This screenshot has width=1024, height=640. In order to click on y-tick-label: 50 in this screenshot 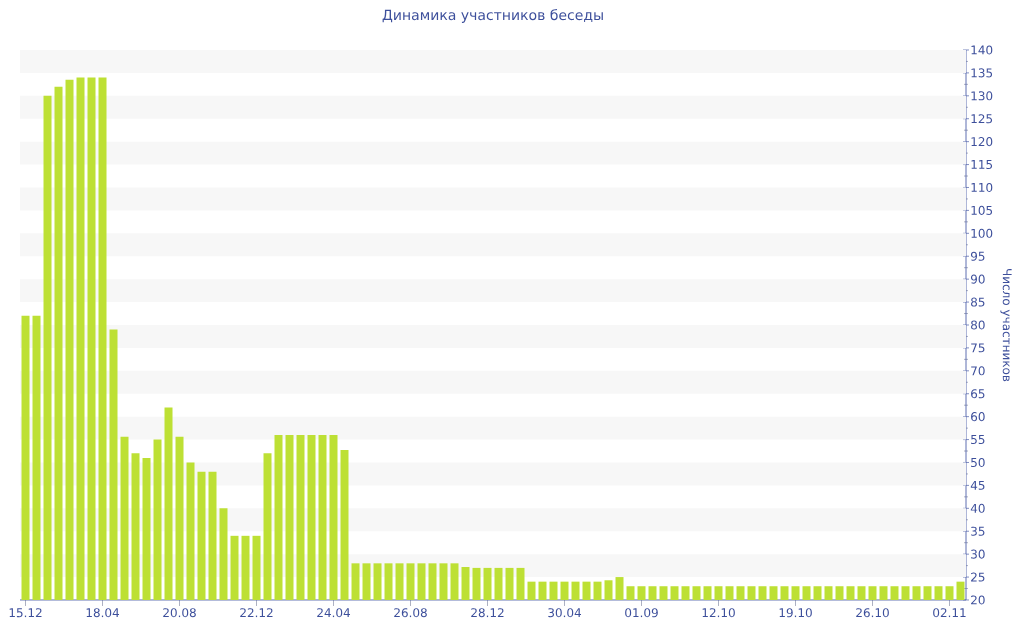, I will do `click(978, 462)`.